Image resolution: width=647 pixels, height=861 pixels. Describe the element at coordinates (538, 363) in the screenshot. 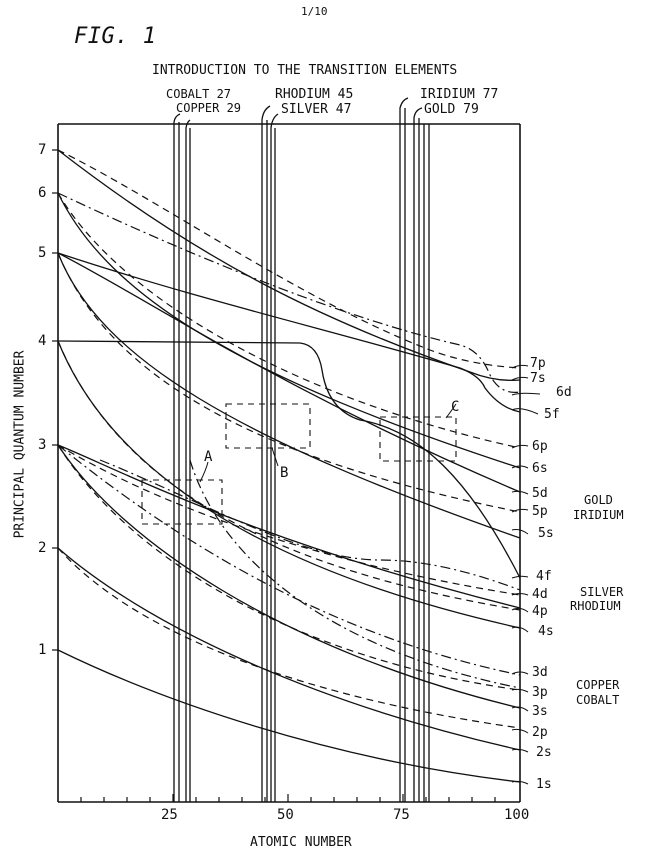

I see `orbital-label-7p: 7p` at that location.